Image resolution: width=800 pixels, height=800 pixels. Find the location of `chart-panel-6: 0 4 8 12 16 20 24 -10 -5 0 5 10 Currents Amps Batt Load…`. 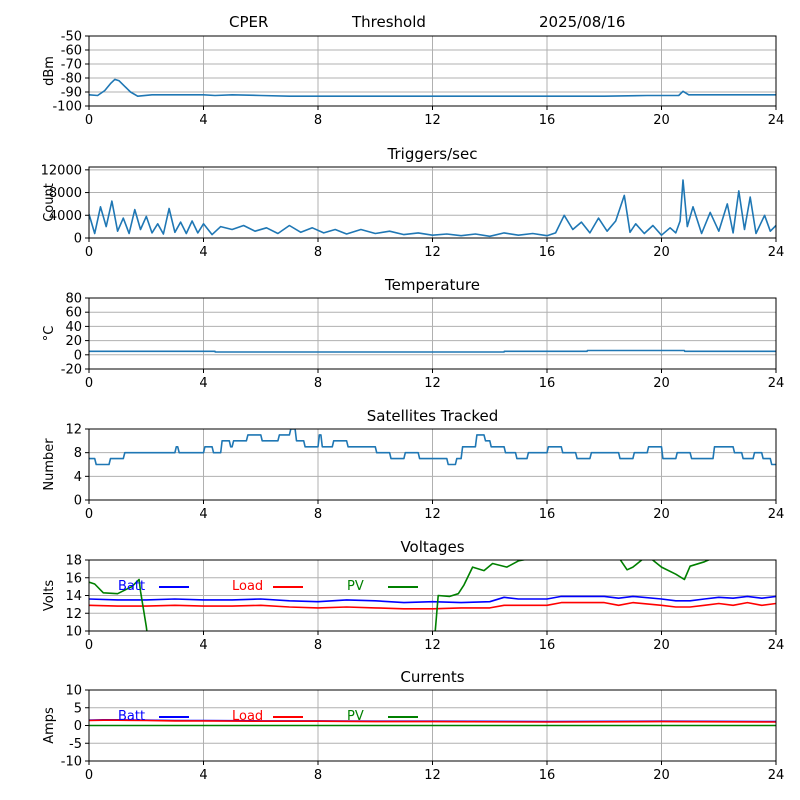

chart-panel-6: 0 4 8 12 16 20 24 -10 -5 0 5 10 Currents Amps Batt Load… is located at coordinates (413, 725).